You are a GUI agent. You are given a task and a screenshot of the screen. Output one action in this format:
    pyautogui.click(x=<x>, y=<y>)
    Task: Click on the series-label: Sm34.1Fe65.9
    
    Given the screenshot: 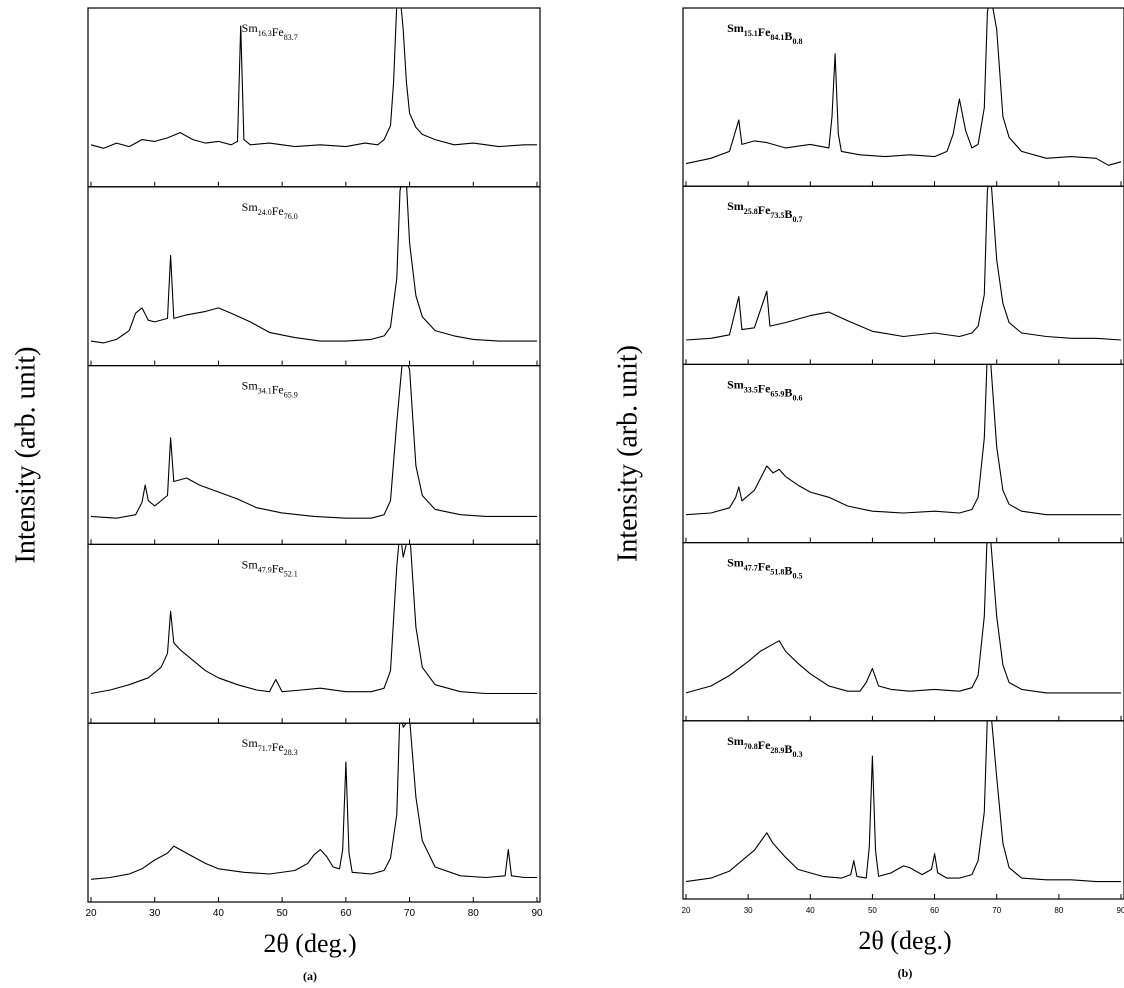 What is the action you would take?
    pyautogui.click(x=270, y=389)
    